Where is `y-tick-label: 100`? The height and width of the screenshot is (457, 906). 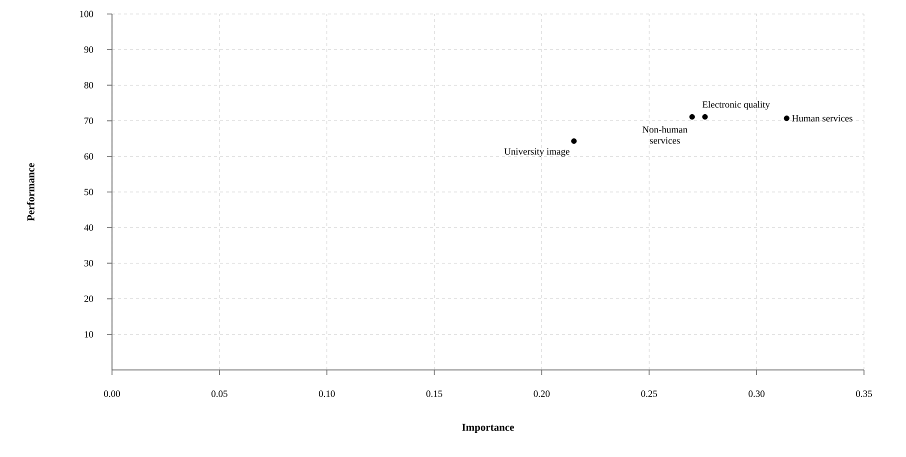
y-tick-label: 100 is located at coordinates (87, 14).